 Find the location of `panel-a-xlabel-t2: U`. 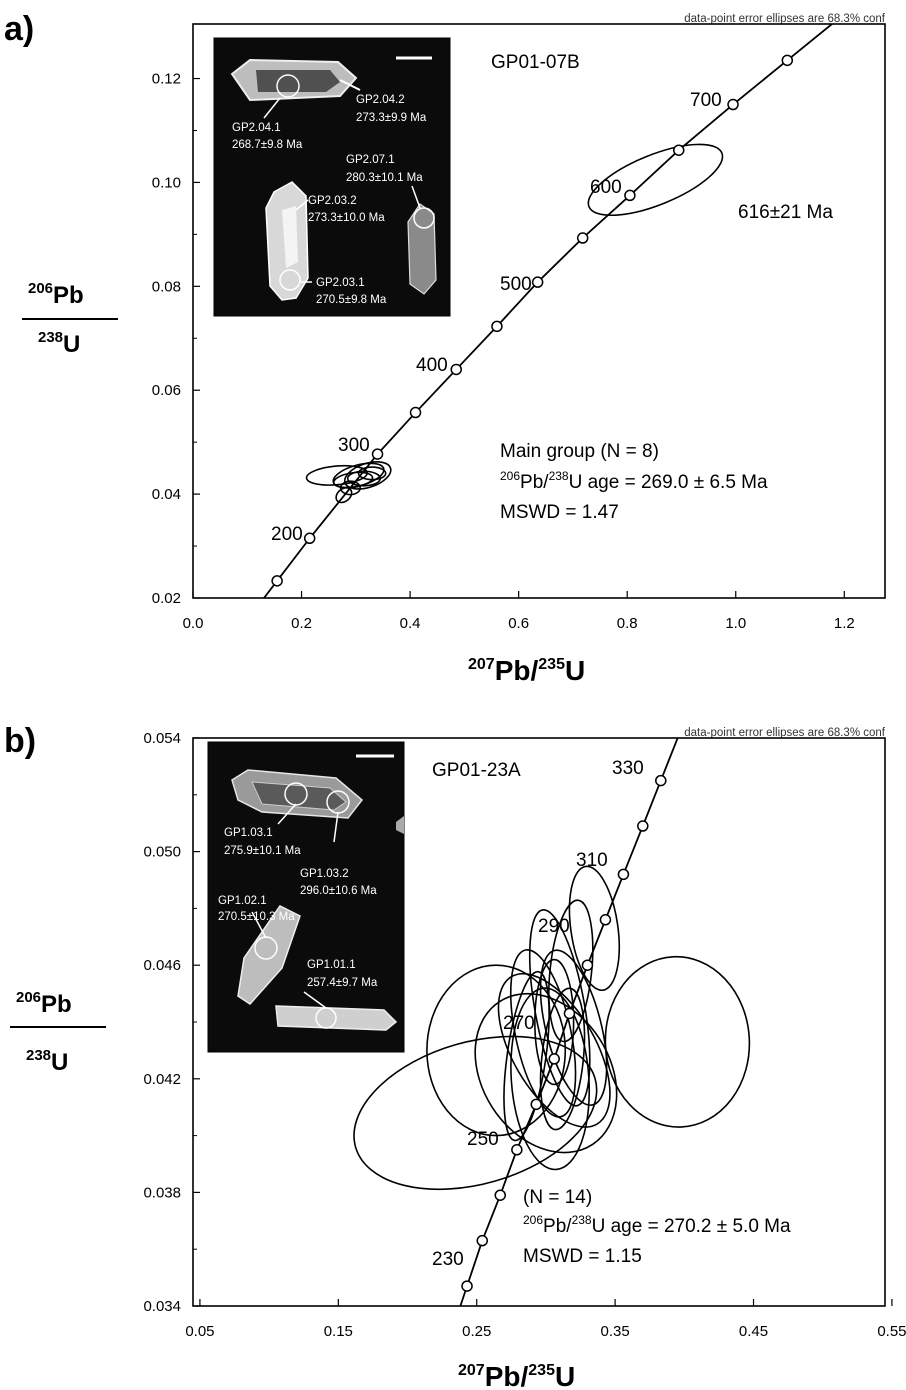

panel-a-xlabel-t2: U is located at coordinates (575, 670).